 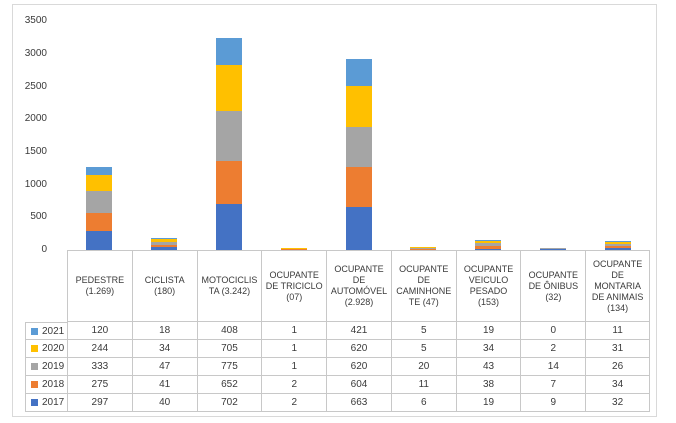 What do you see at coordinates (423, 403) in the screenshot?
I see `table-value-cell: 6` at bounding box center [423, 403].